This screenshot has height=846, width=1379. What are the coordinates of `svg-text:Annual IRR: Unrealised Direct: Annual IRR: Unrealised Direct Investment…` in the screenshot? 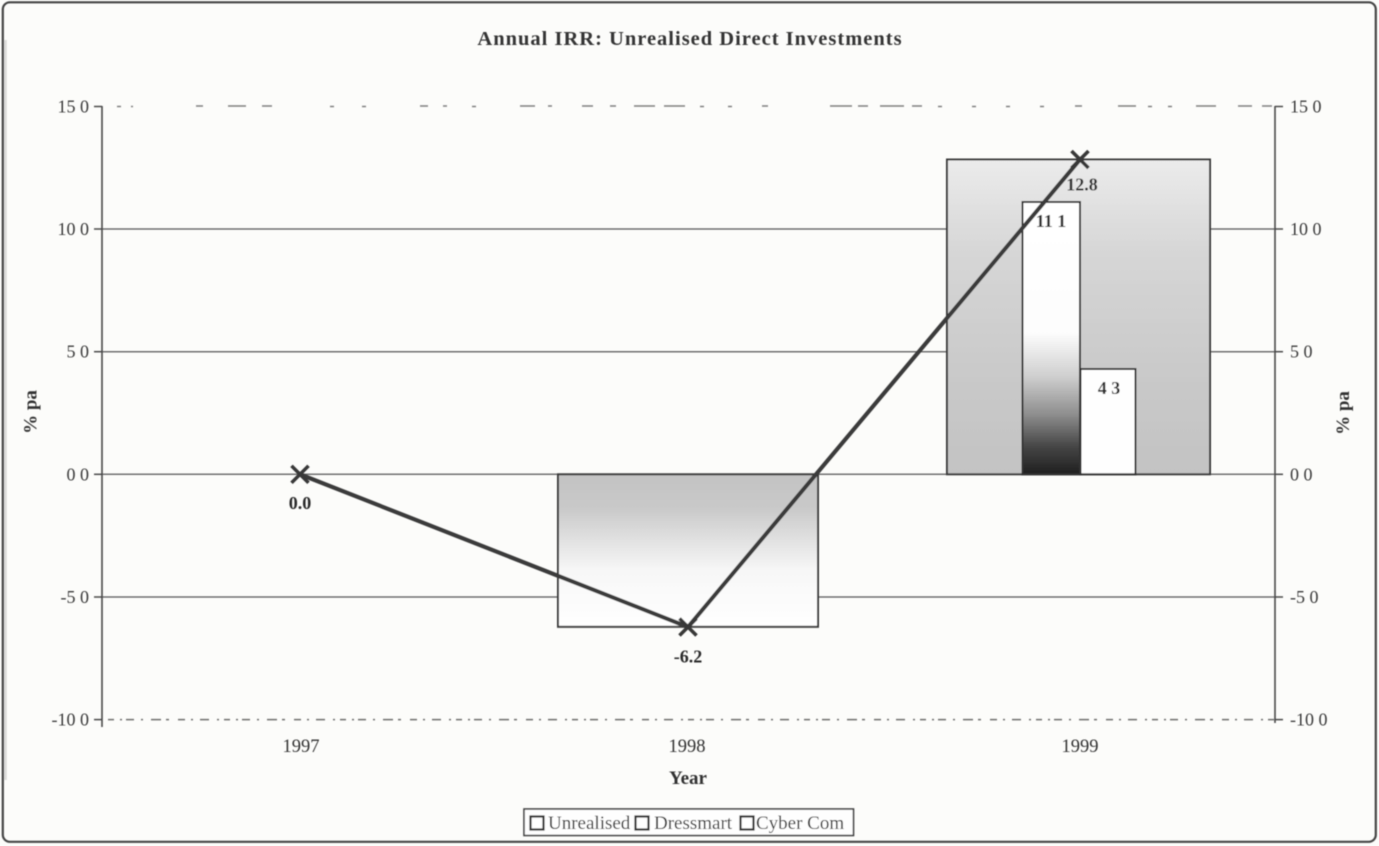 It's located at (689, 39).